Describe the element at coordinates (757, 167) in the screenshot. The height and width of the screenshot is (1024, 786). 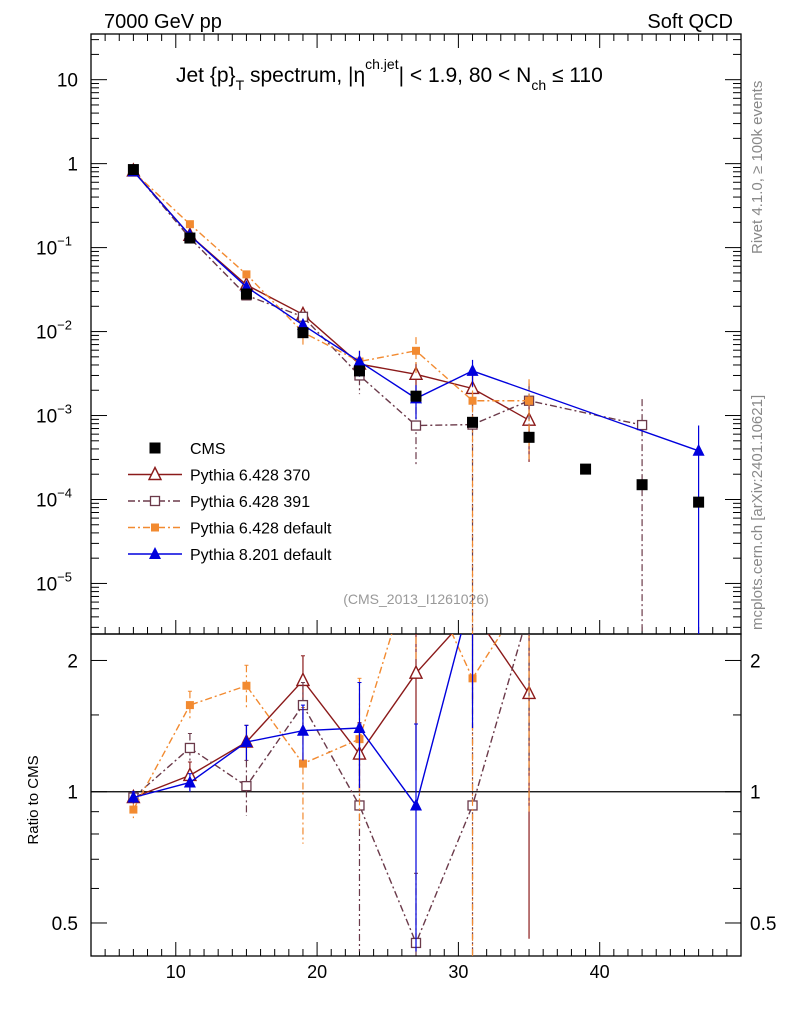
I see `rivet-version-label: Rivet 4.1.0, ≥ 100k events` at that location.